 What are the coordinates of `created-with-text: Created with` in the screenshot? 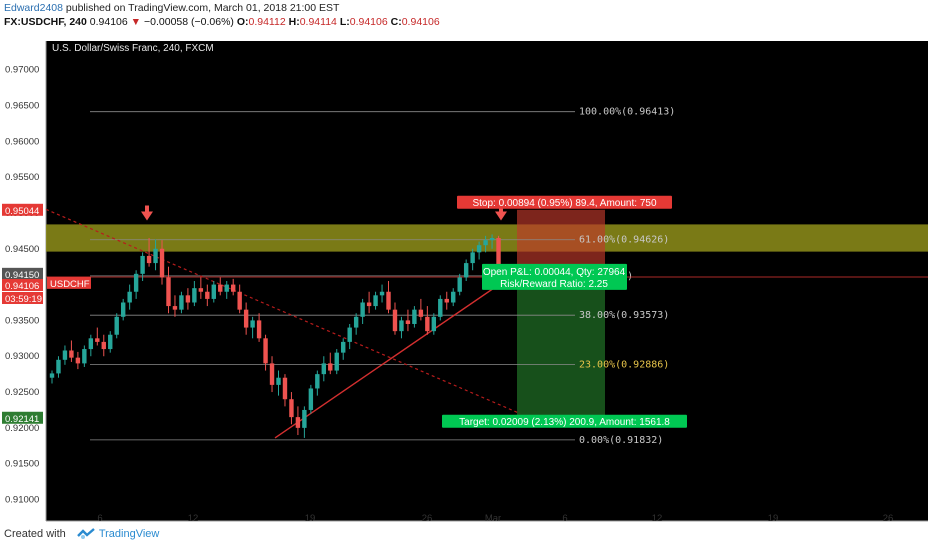 It's located at (35, 534).